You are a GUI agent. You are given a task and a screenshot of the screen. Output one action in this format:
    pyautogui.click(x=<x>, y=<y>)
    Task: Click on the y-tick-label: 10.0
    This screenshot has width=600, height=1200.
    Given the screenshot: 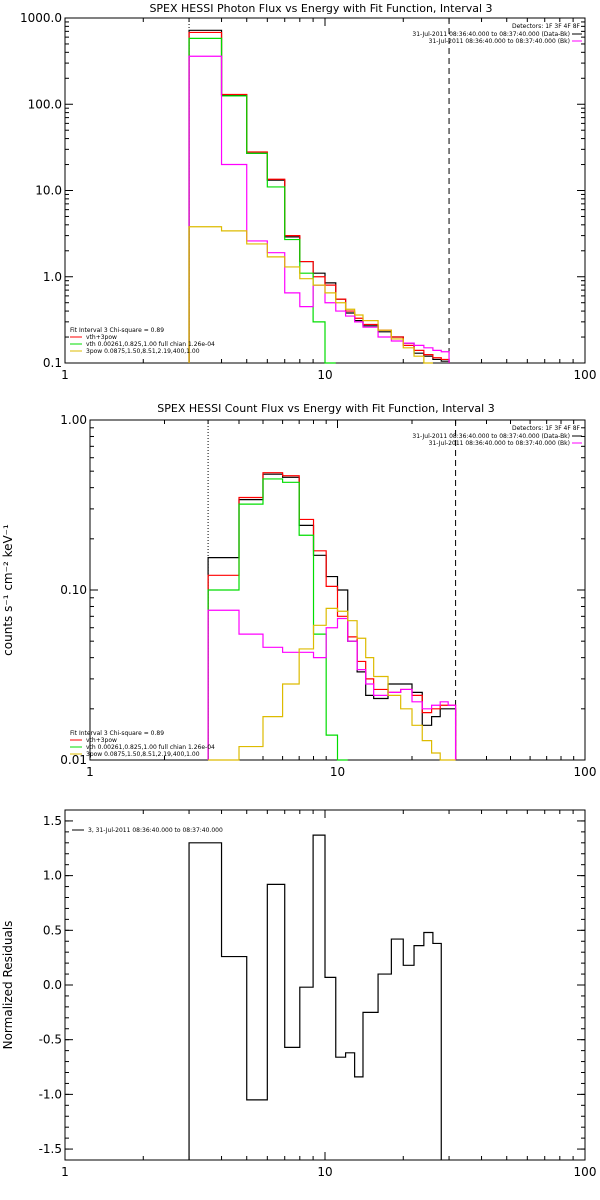 What is the action you would take?
    pyautogui.click(x=48, y=191)
    